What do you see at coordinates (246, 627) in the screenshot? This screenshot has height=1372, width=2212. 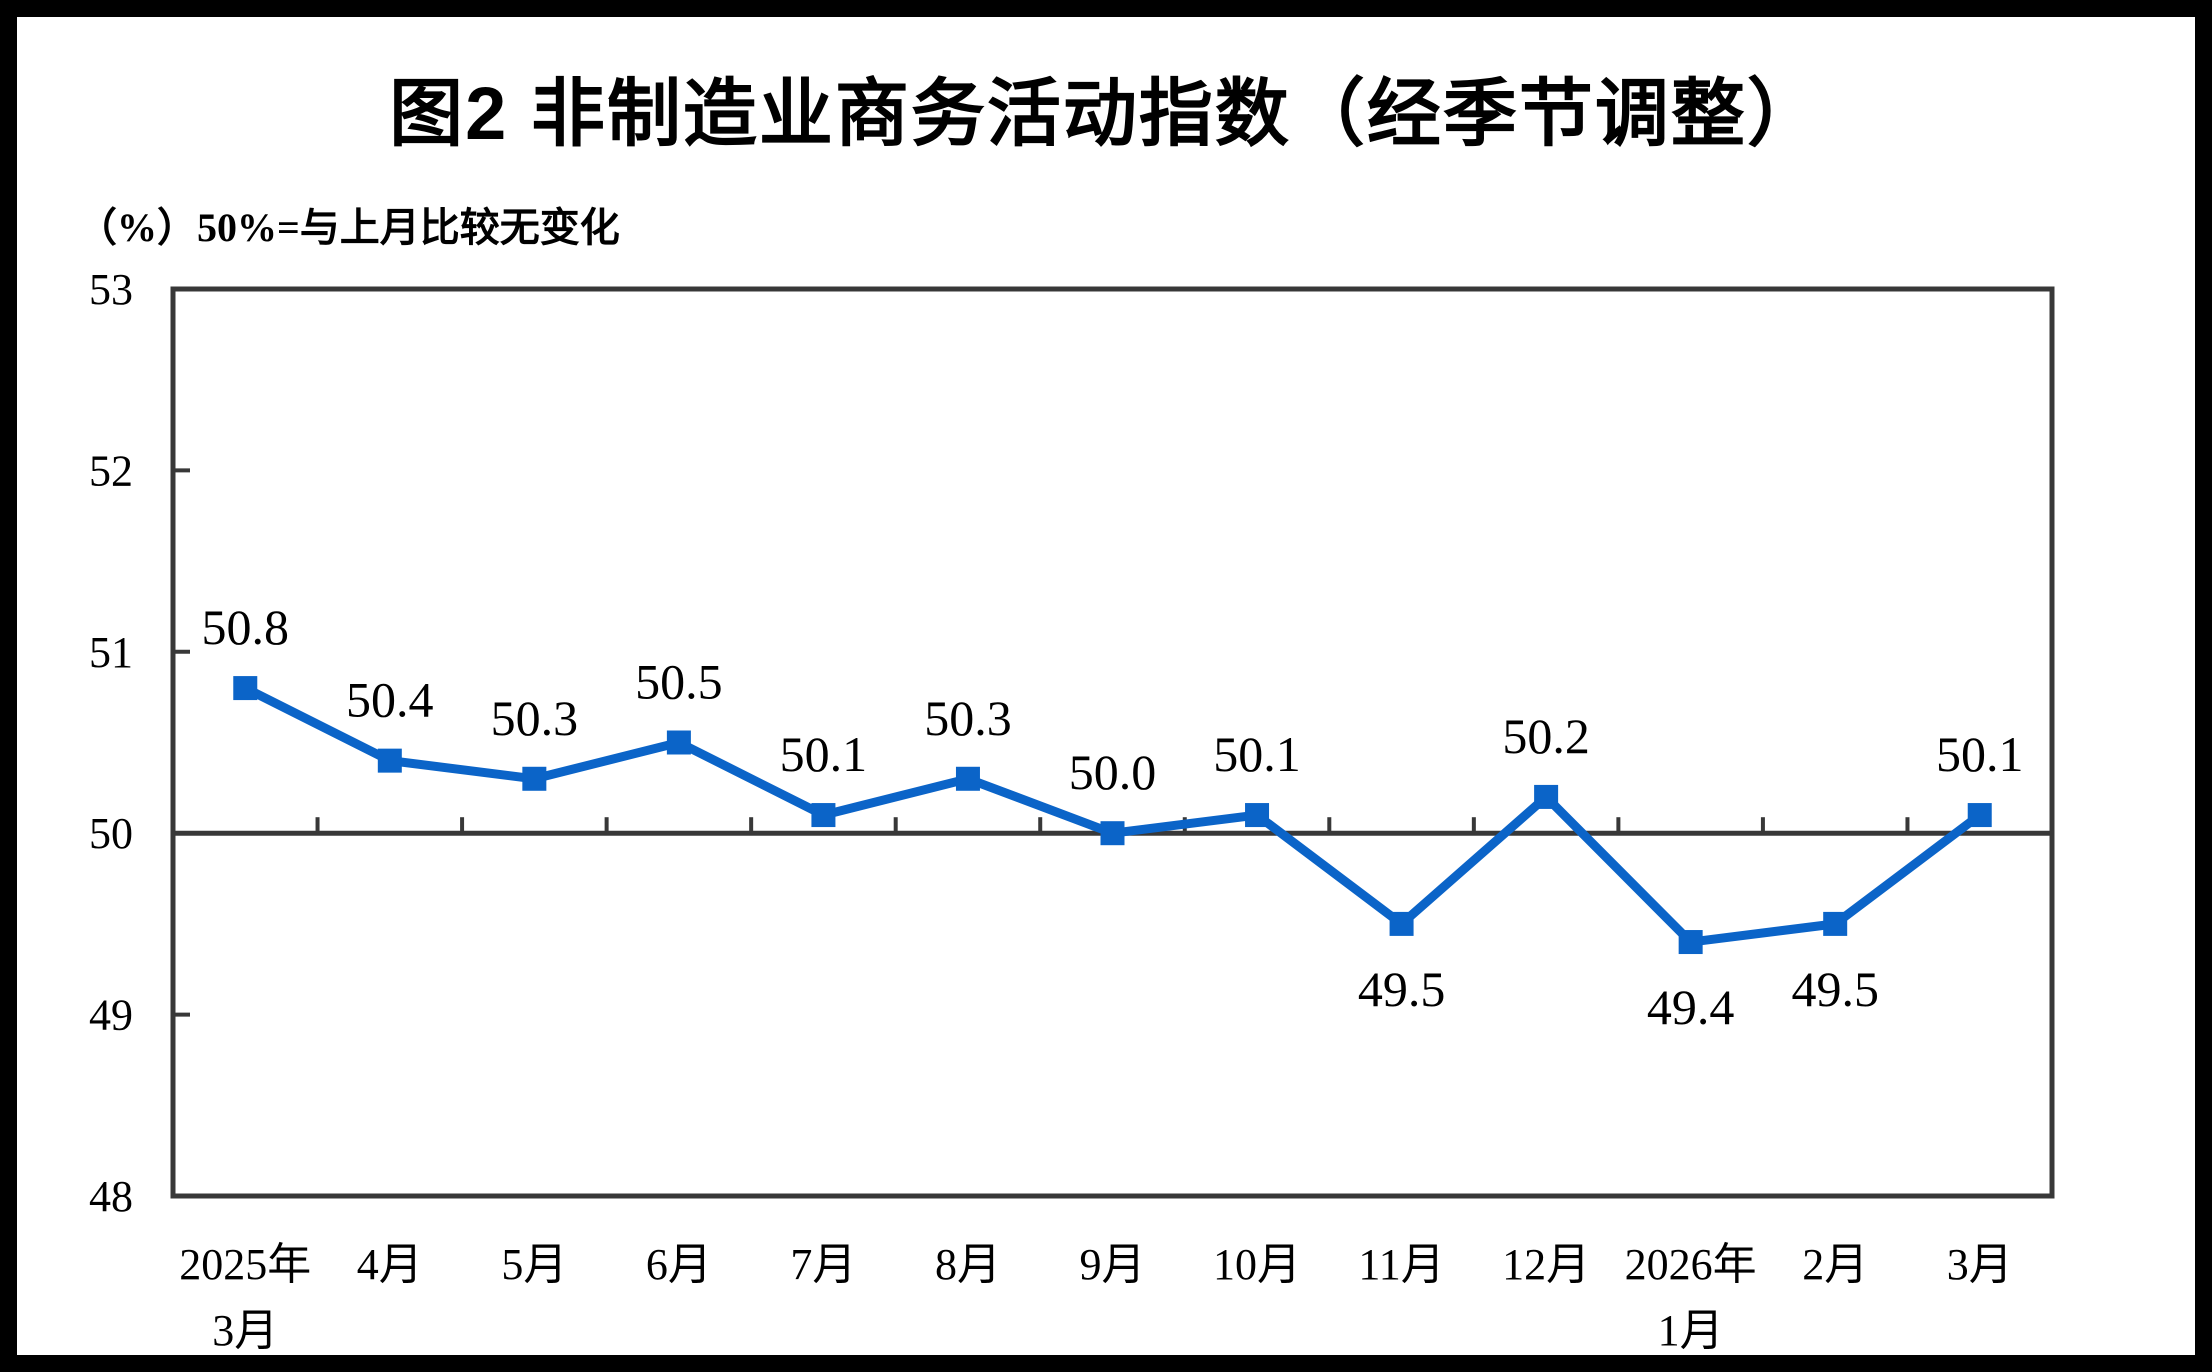 I see `data-point-label: 50.8` at bounding box center [246, 627].